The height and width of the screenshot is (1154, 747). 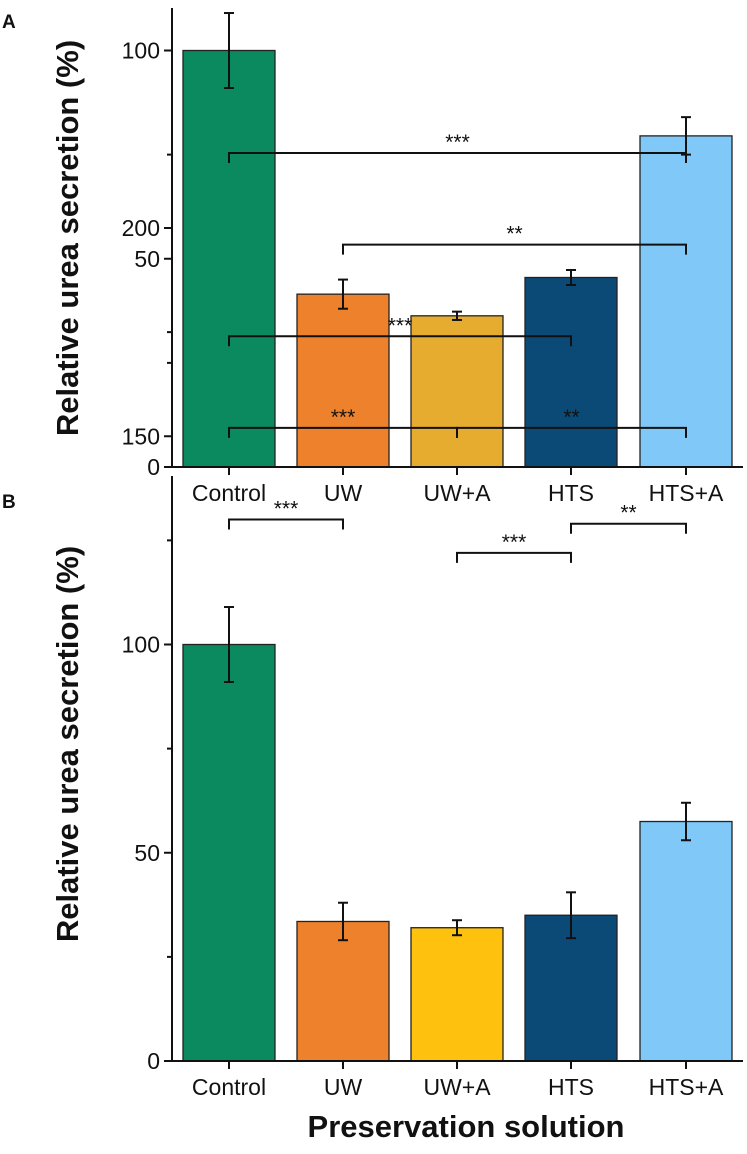 I want to click on x-axis-title: Preservation solution, so click(x=466, y=1126).